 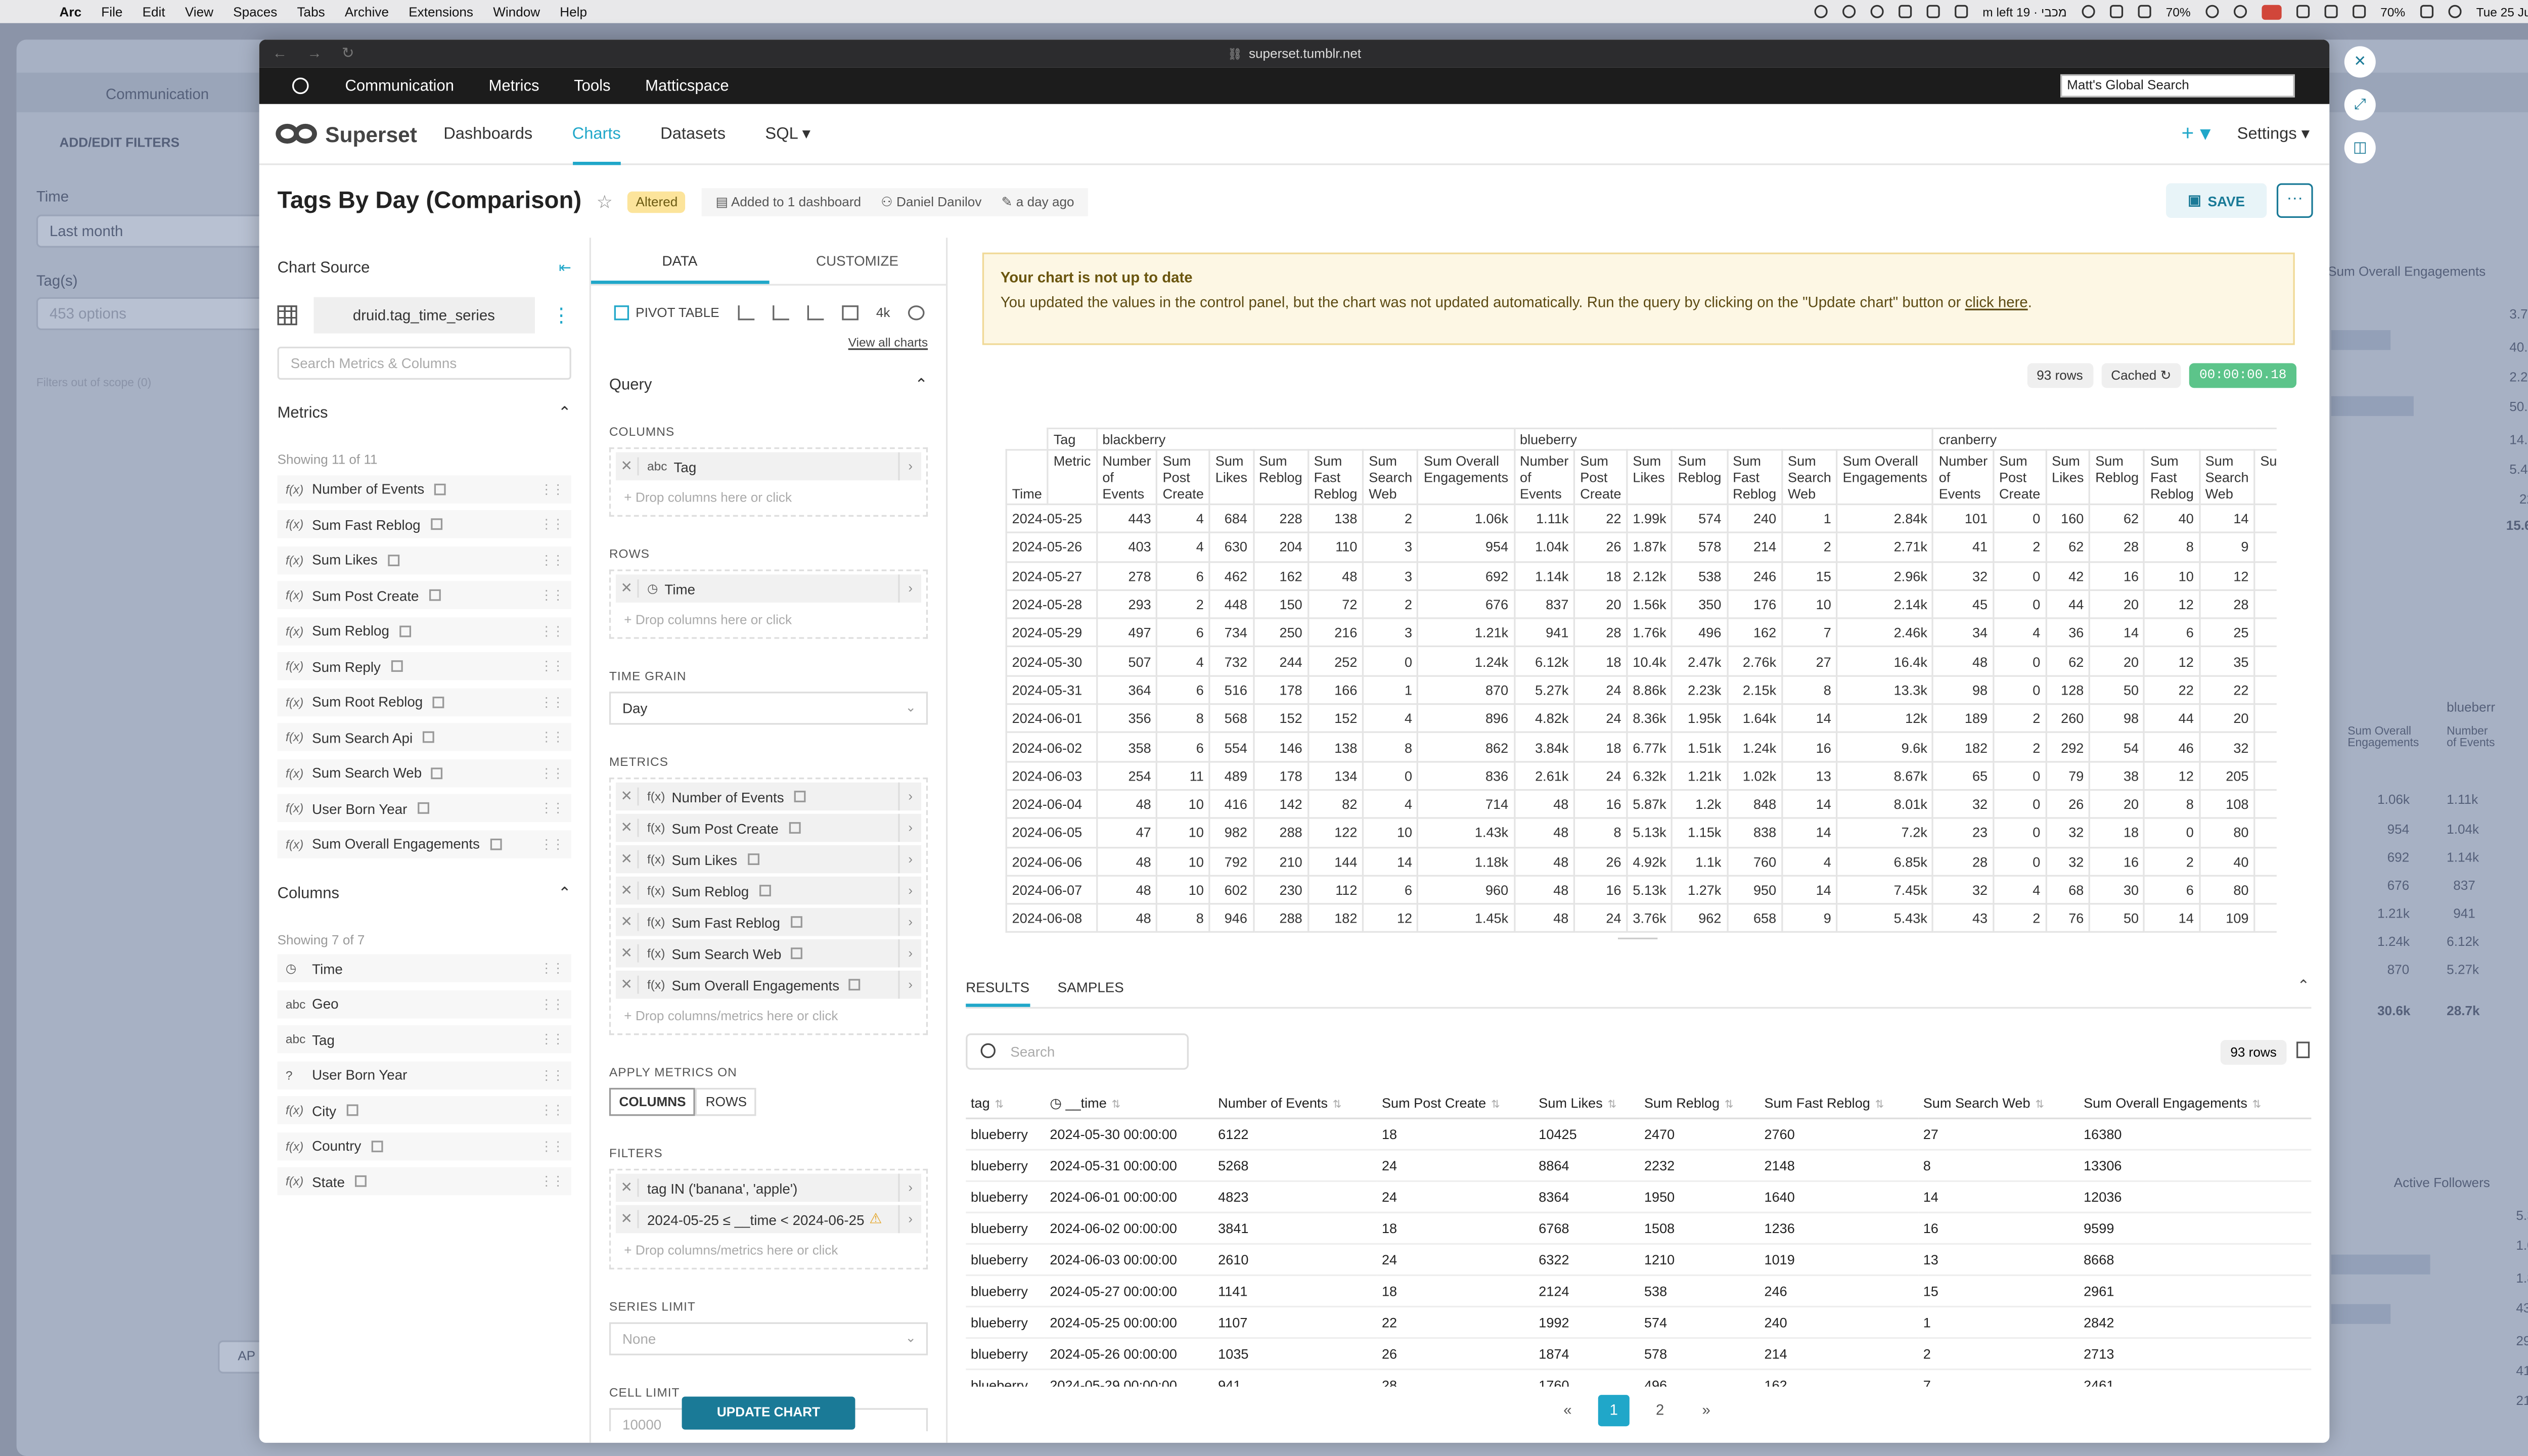 I want to click on menu-tabs: Tabs, so click(x=311, y=11).